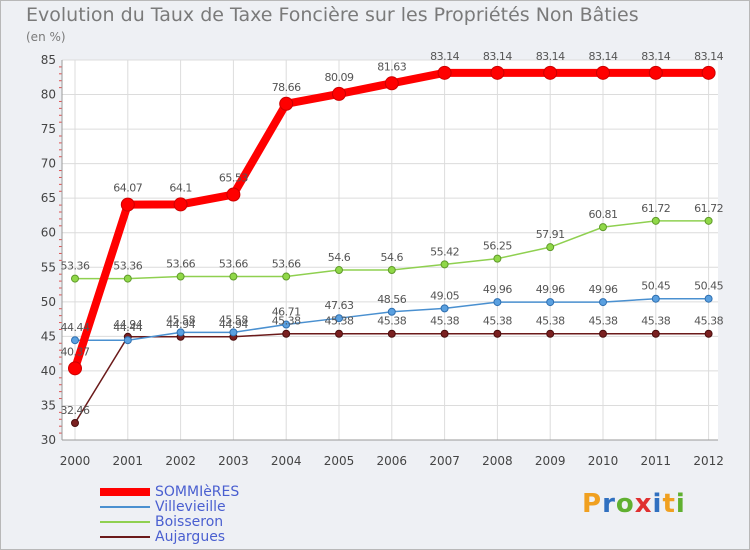 The image size is (750, 550). I want to click on data-label-aujargues: 32.46, so click(75, 410).